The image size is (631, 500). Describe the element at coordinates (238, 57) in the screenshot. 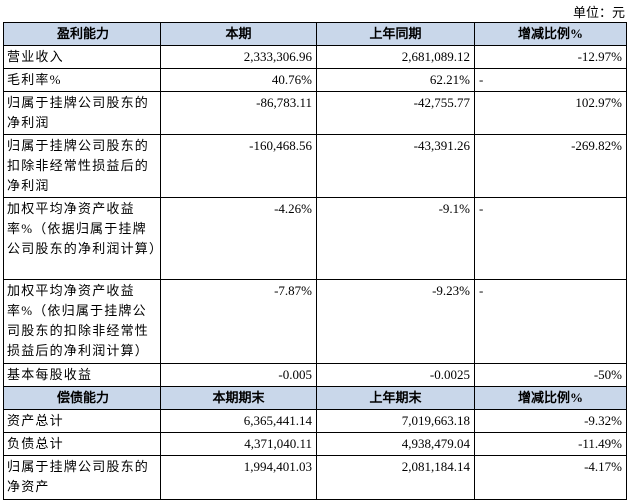

I see `table-cell: 2,333,306.96` at that location.